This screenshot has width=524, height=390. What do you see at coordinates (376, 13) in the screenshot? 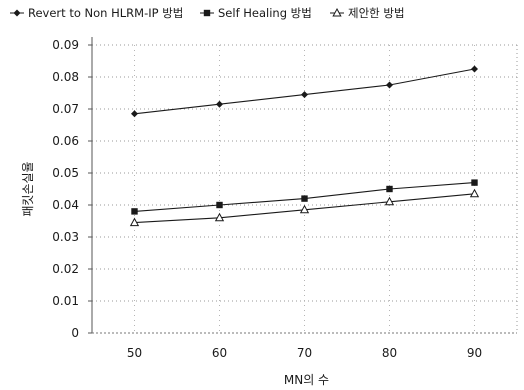
I see `legend-label: 제안한 방법` at bounding box center [376, 13].